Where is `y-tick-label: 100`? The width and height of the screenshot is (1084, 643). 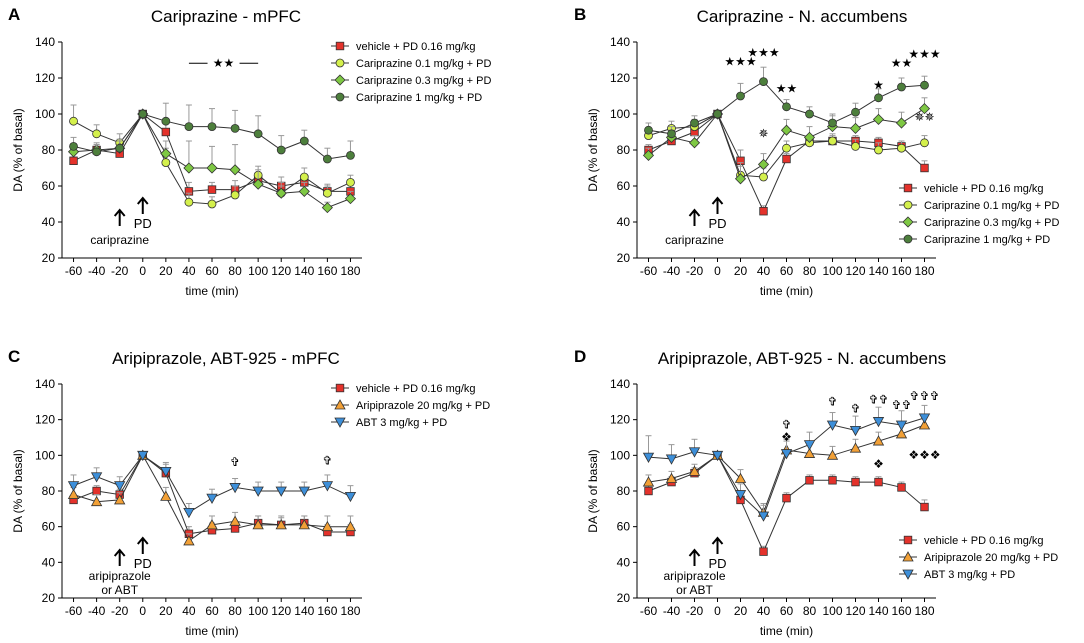 y-tick-label: 100 is located at coordinates (620, 455).